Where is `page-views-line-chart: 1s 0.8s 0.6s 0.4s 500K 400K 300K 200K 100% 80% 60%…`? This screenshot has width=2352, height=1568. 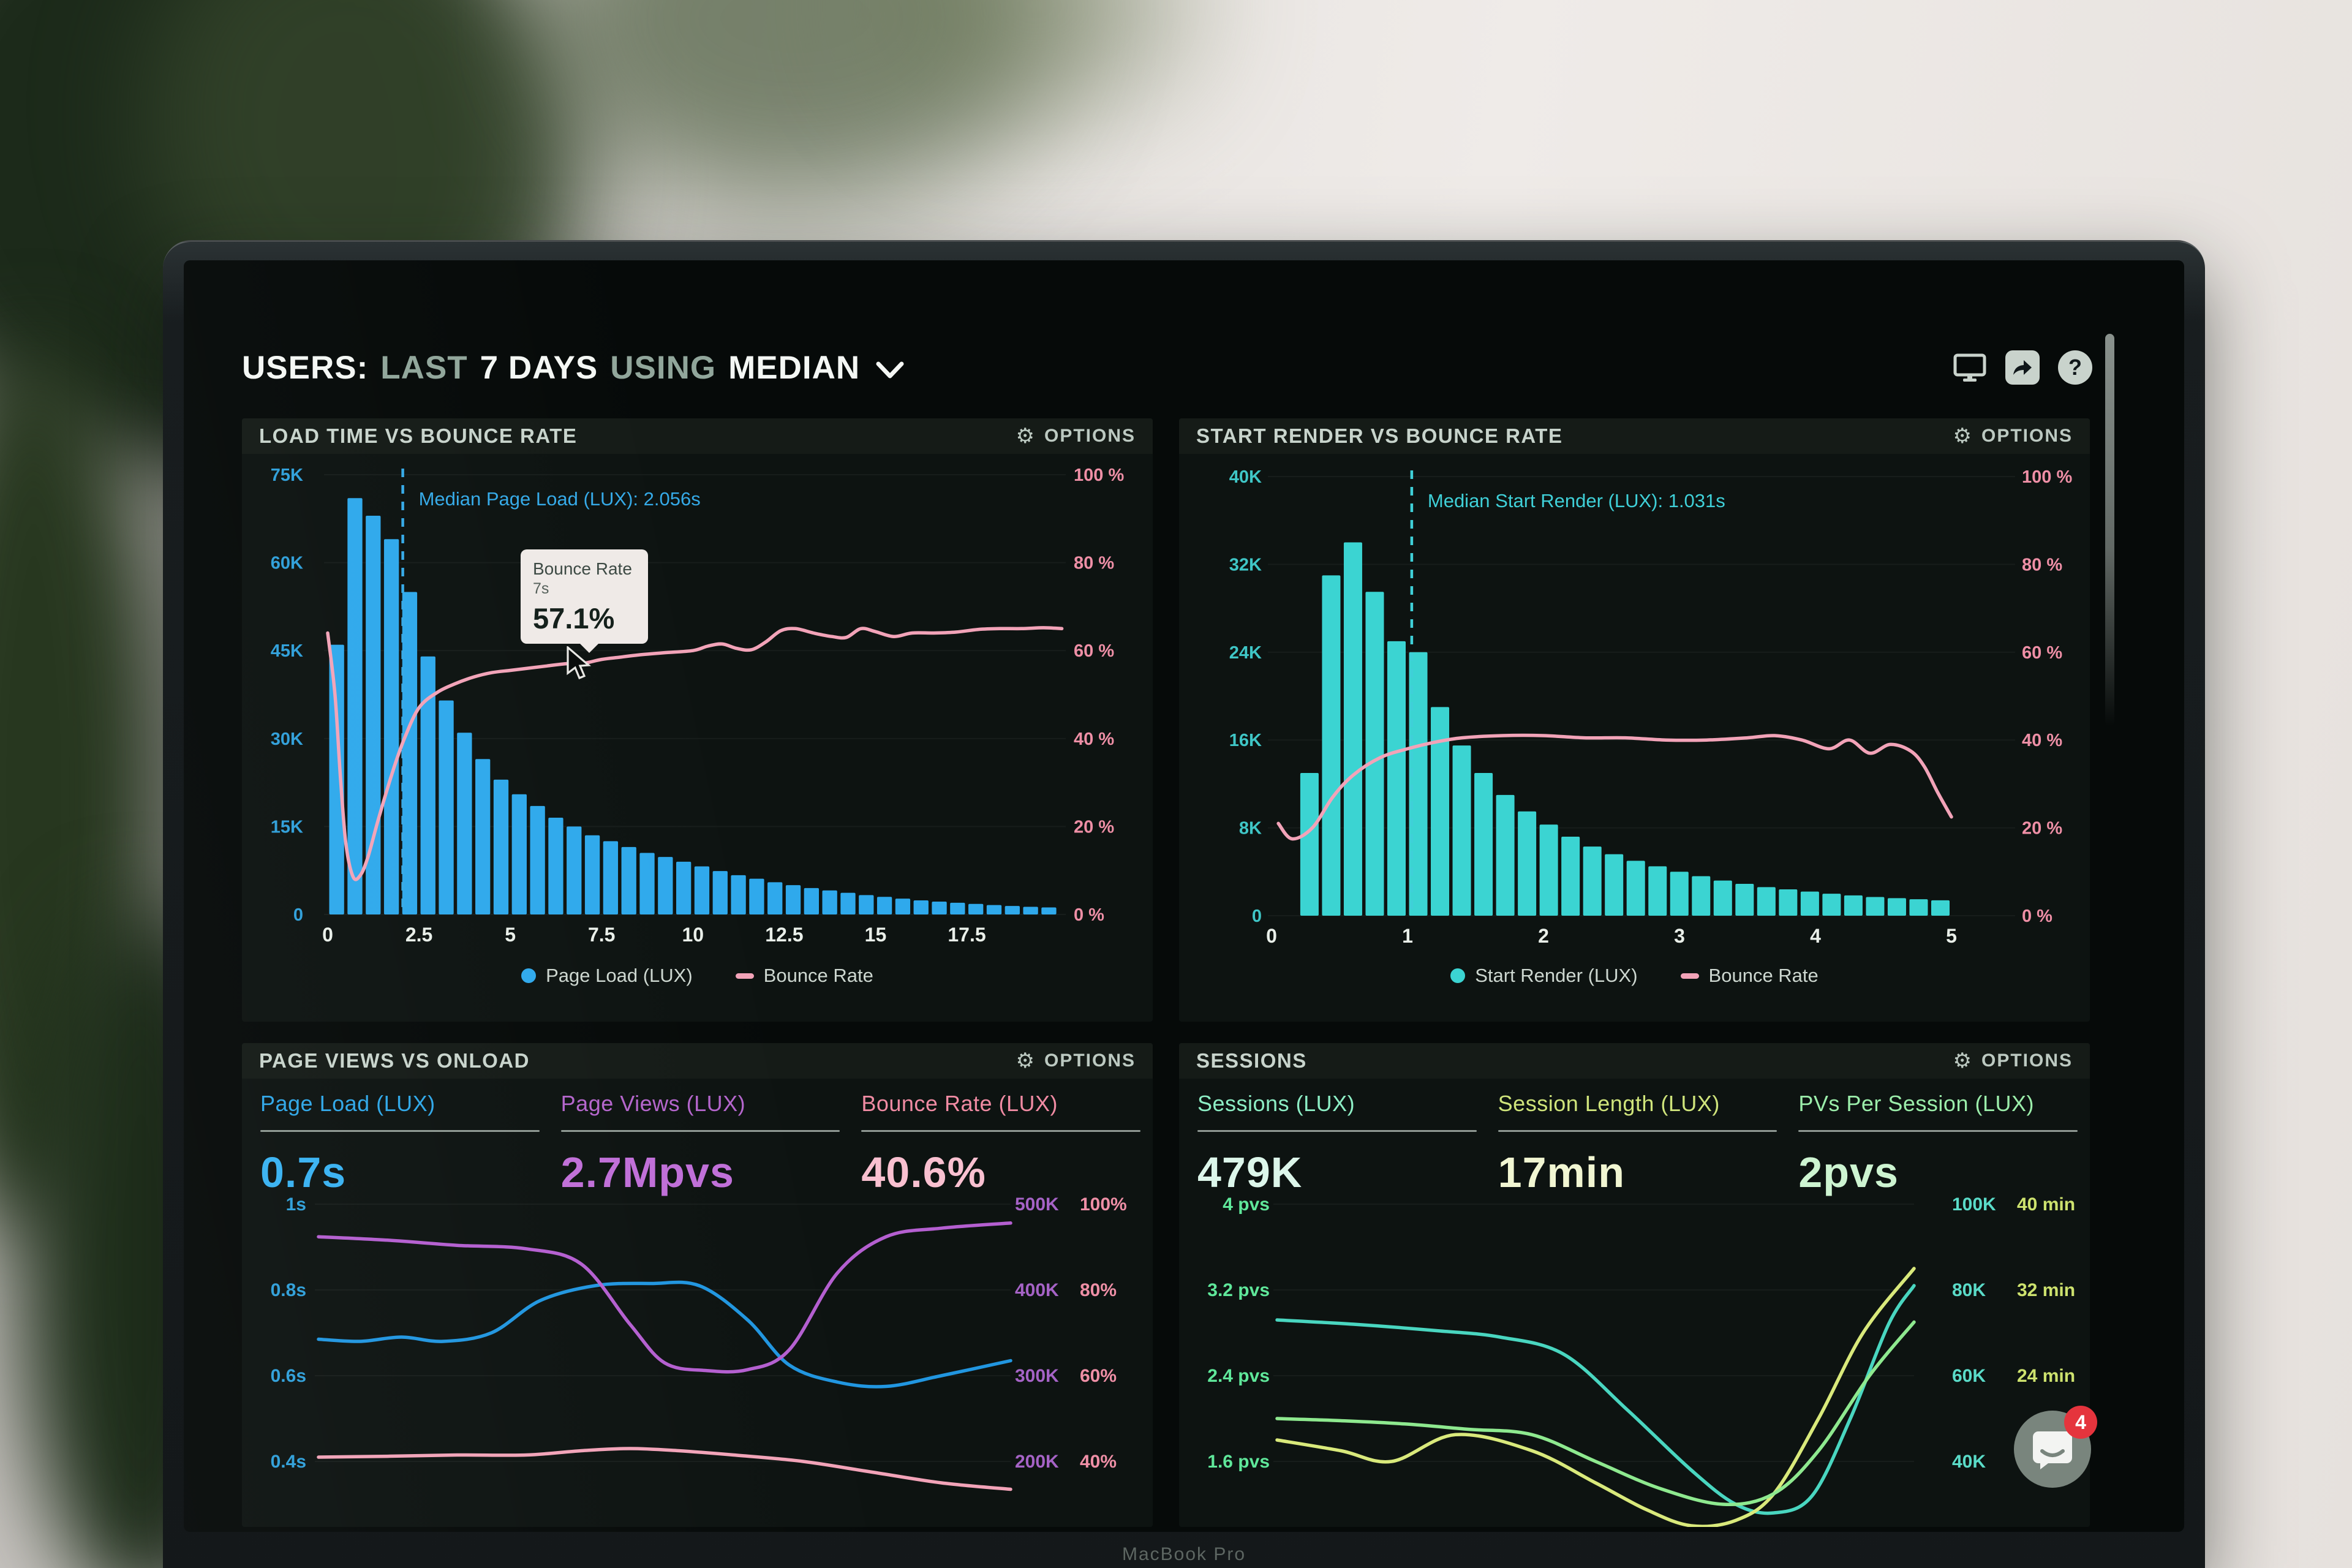 page-views-line-chart: 1s 0.8s 0.6s 0.4s 500K 400K 300K 200K 100% 80% 60%… is located at coordinates (698, 1362).